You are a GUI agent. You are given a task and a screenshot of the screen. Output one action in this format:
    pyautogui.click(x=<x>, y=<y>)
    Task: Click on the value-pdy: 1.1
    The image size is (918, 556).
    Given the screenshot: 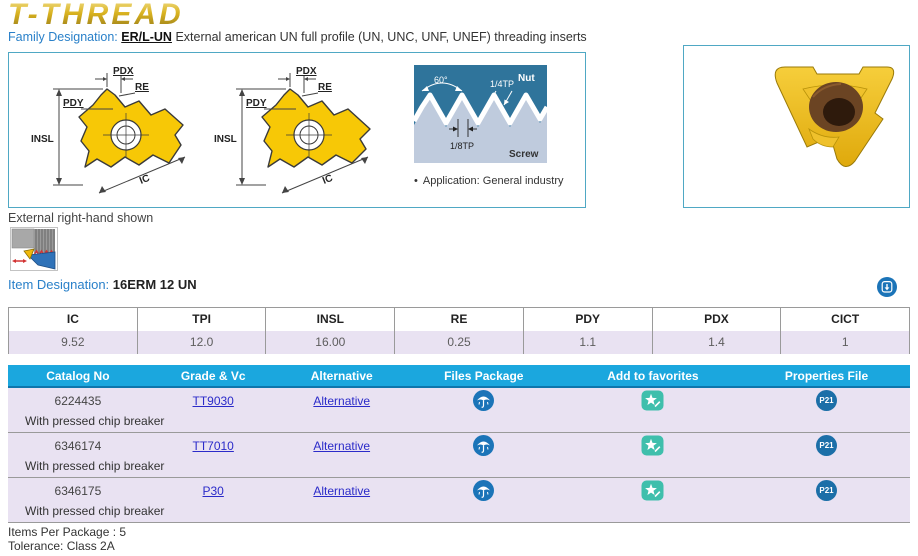 What is the action you would take?
    pyautogui.click(x=588, y=342)
    